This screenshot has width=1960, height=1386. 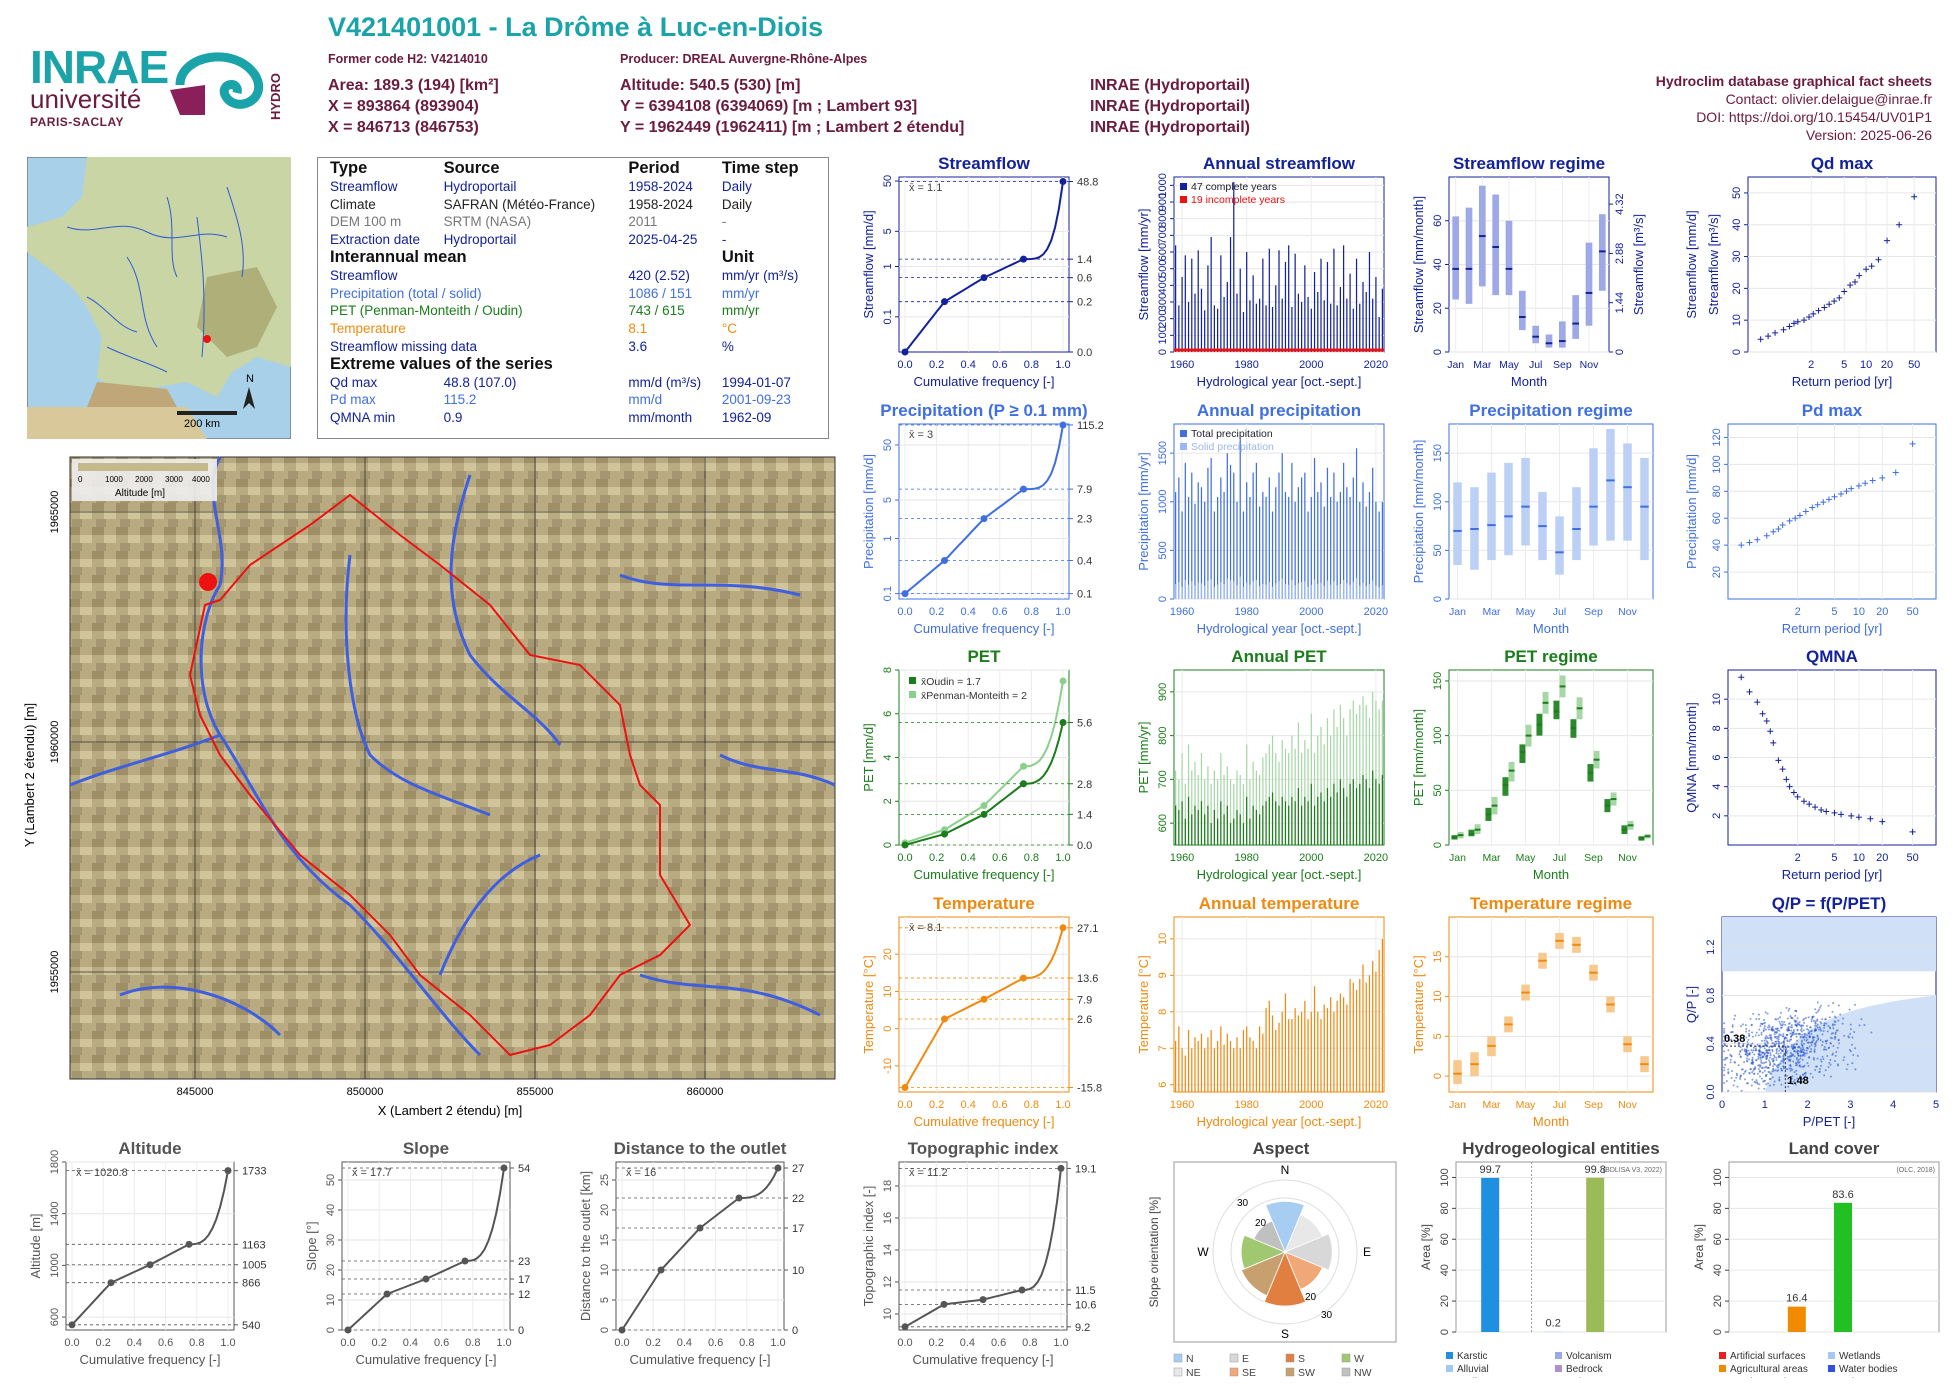 I want to click on x-tick-label: 1.0, so click(x=1060, y=1343).